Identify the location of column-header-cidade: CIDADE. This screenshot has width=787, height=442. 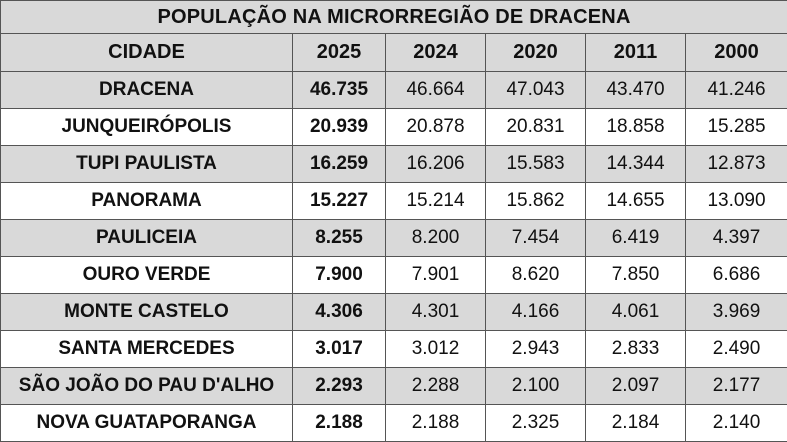
(147, 53).